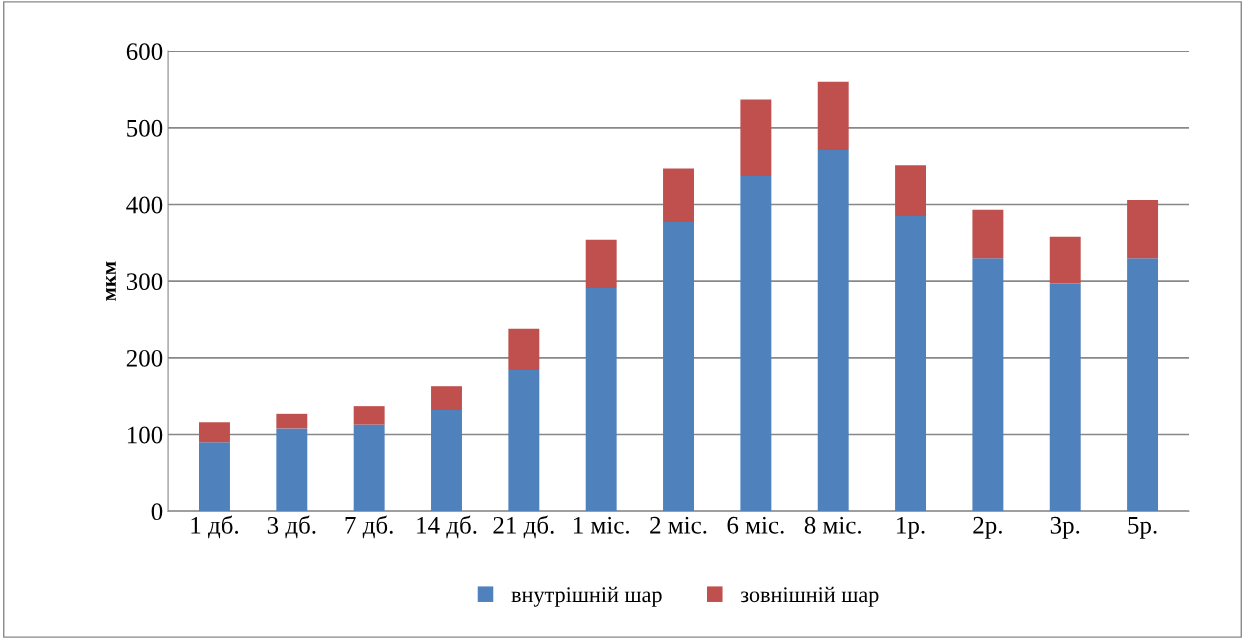  Describe the element at coordinates (369, 527) in the screenshot. I see `x-tick-label: 7 дб.` at that location.